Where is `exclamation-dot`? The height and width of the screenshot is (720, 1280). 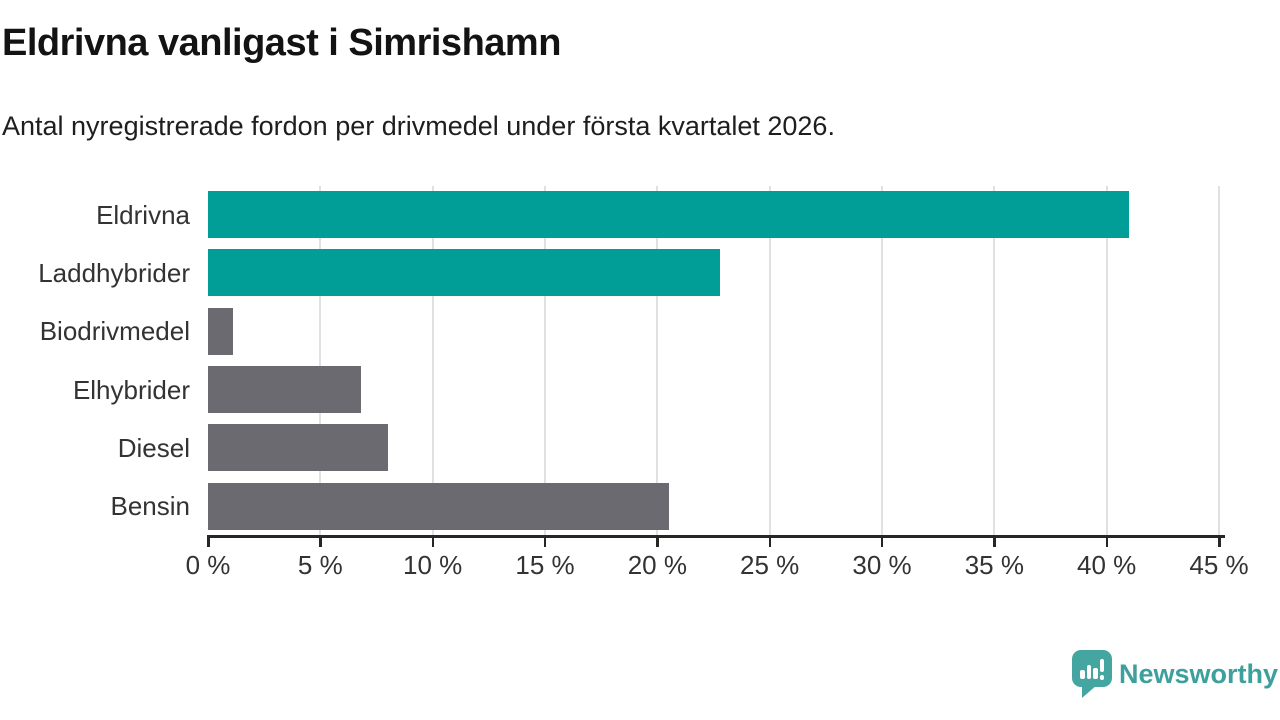 exclamation-dot is located at coordinates (1101, 677).